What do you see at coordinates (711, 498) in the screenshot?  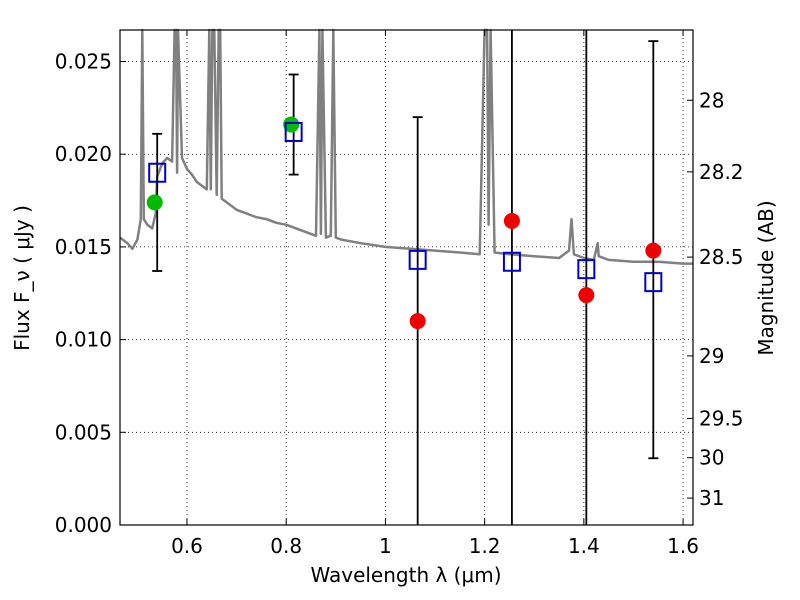 I see `magnitude-tick-label: 31` at bounding box center [711, 498].